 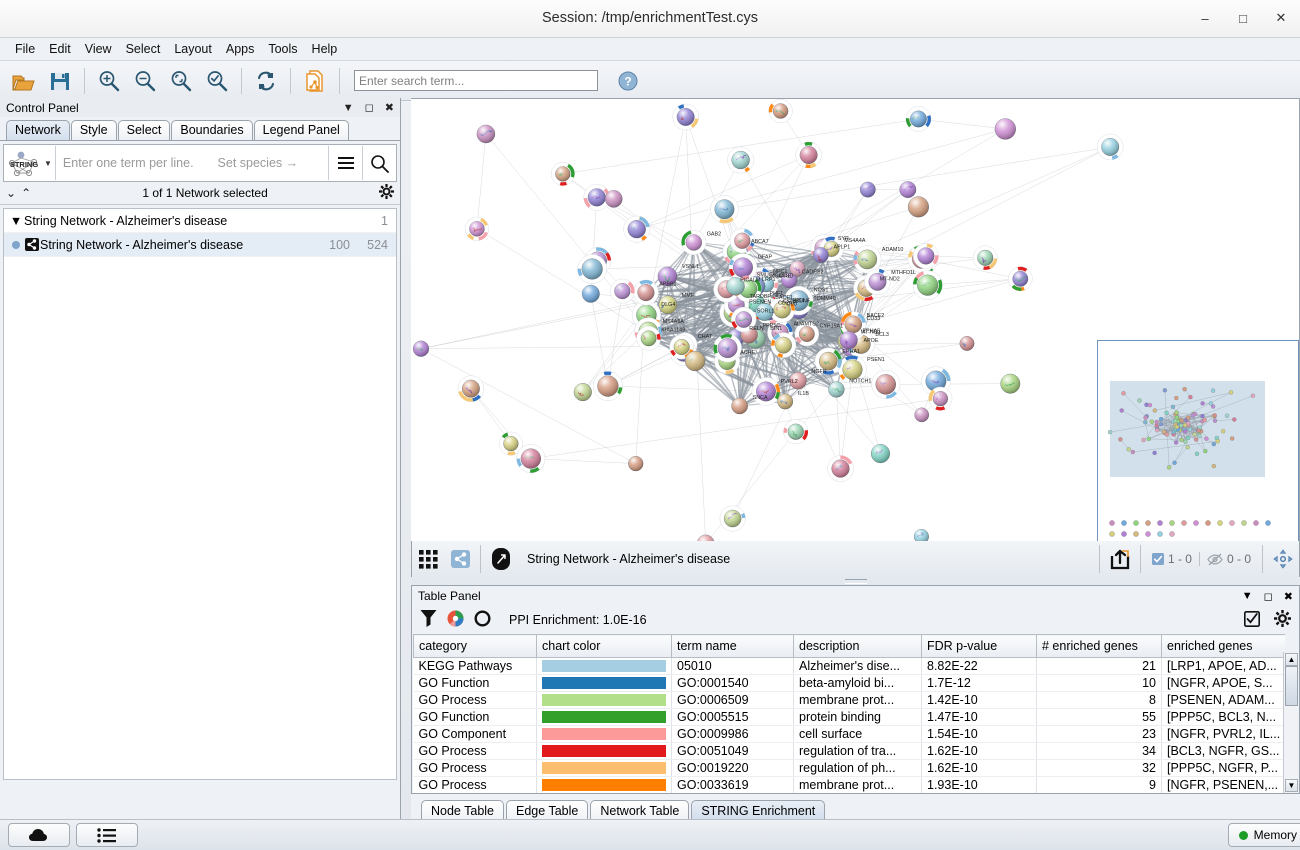 I want to click on menu-layout: Layout, so click(x=193, y=49).